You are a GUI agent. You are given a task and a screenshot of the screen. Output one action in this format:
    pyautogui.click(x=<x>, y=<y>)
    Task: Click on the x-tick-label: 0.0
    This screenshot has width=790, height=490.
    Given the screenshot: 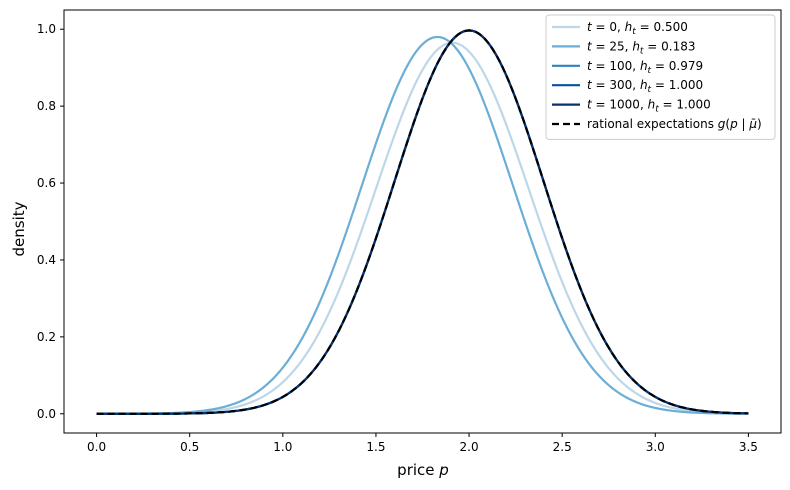 What is the action you would take?
    pyautogui.click(x=96, y=447)
    